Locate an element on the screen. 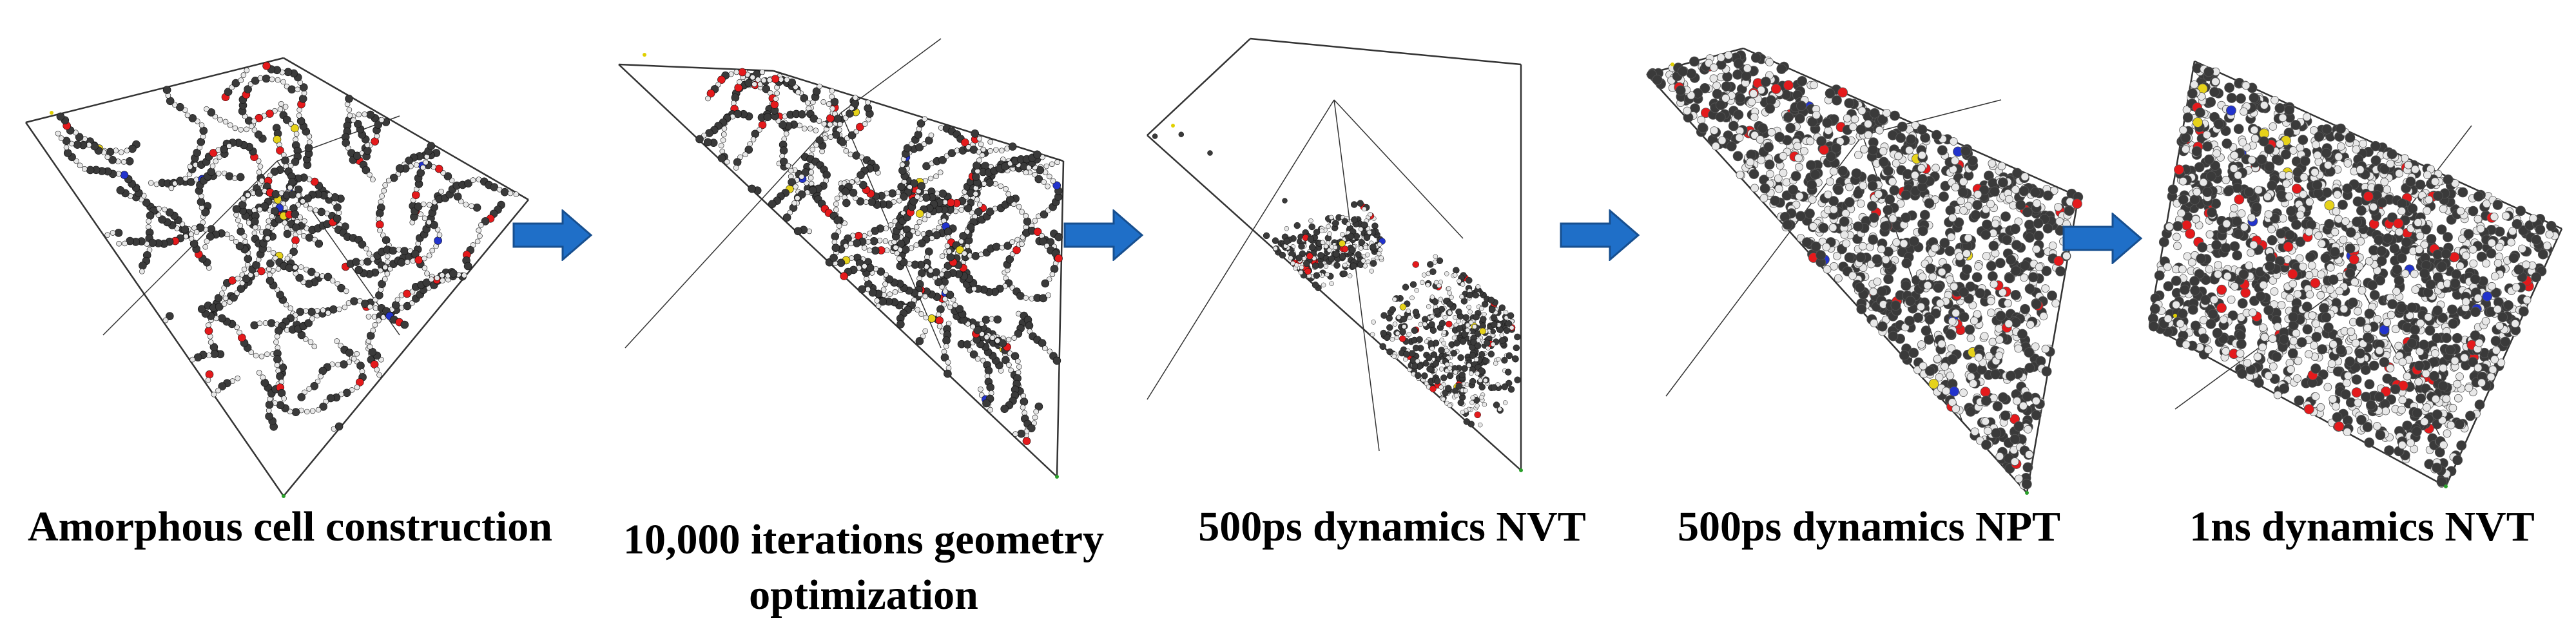 The width and height of the screenshot is (2576, 623). simulation-cell-npt-500ps is located at coordinates (1862, 264).